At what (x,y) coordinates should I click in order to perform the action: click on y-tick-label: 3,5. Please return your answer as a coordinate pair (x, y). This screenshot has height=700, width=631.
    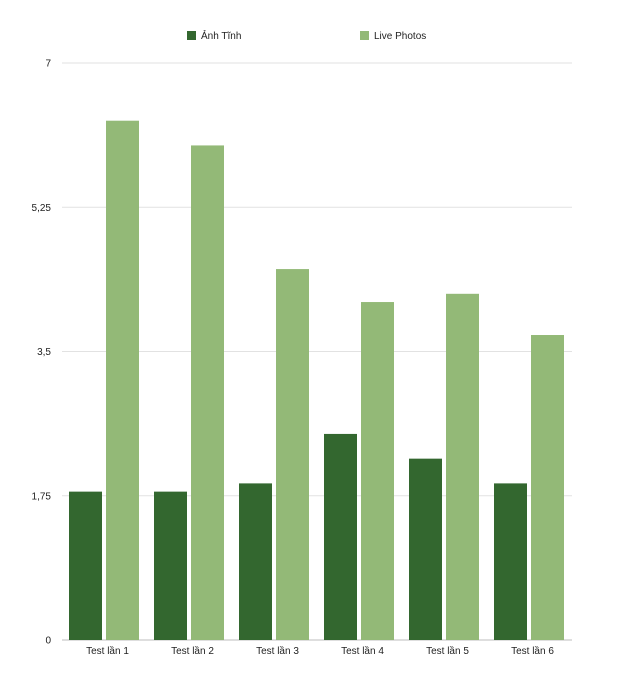
    Looking at the image, I should click on (44, 352).